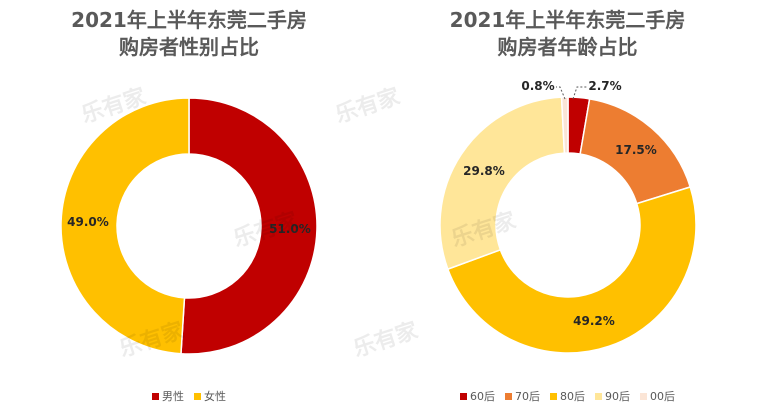 The image size is (757, 417). I want to click on legend-label: 60后, so click(482, 396).